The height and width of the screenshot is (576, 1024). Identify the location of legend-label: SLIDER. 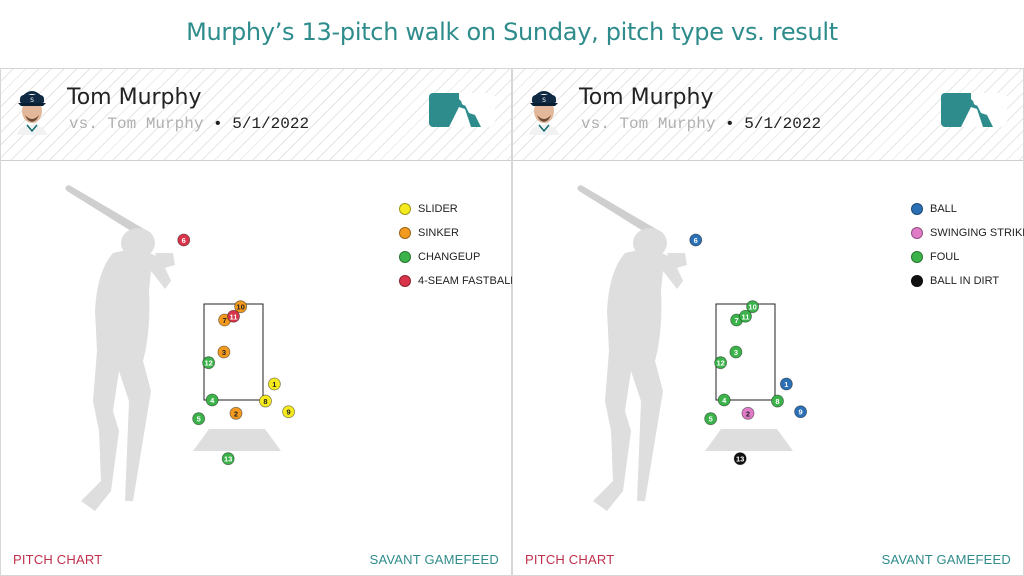
(438, 209).